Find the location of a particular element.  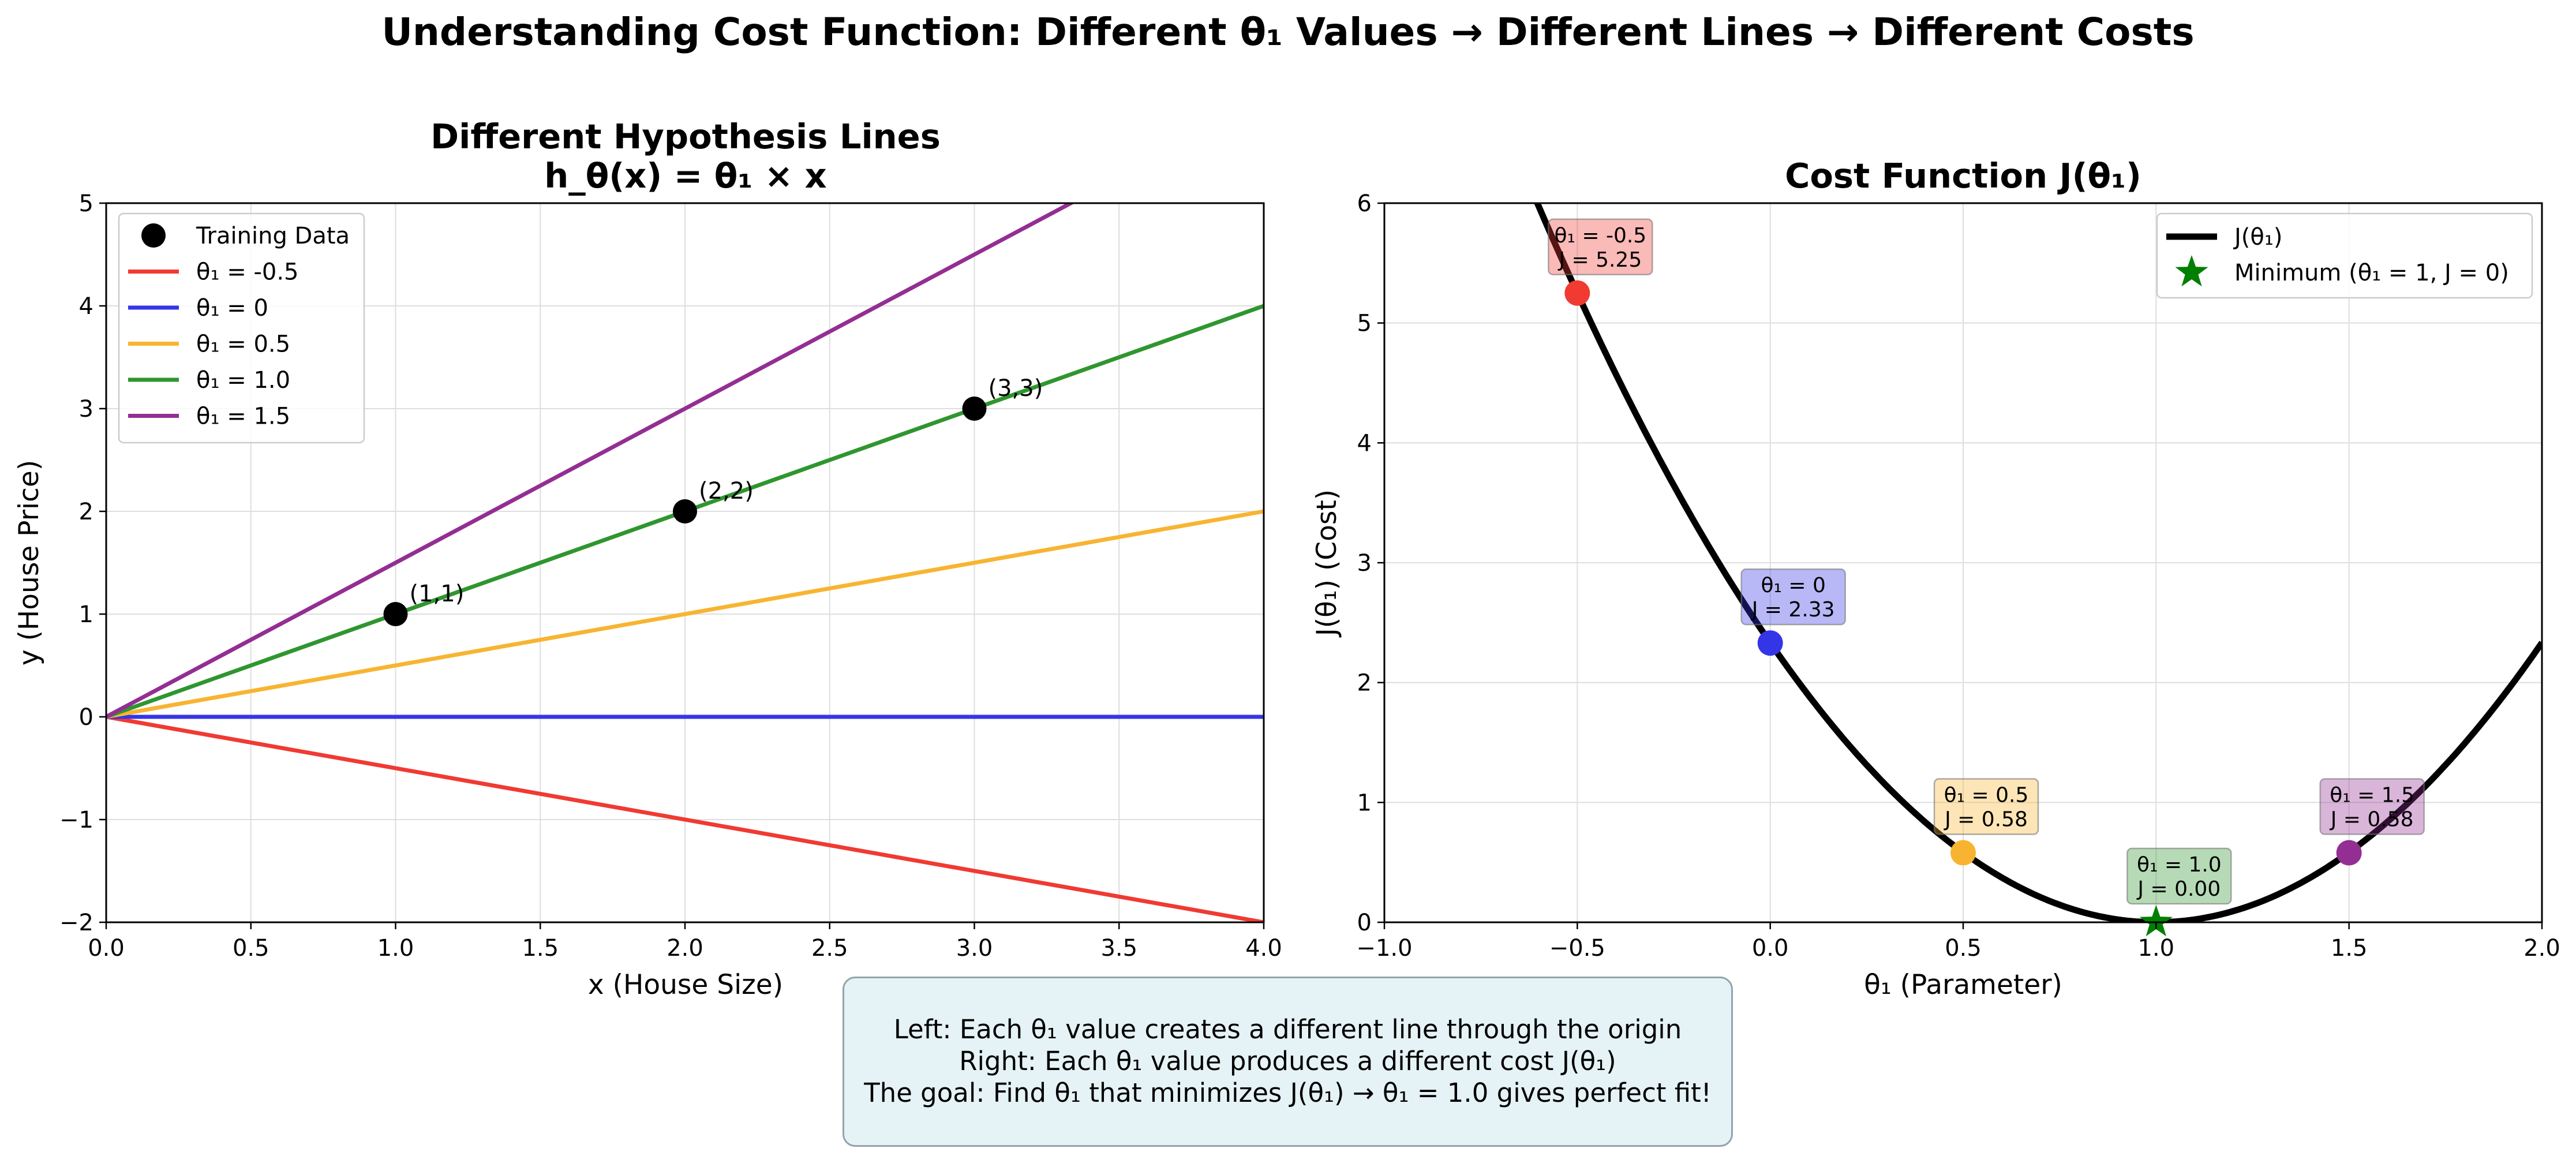

left-training-points: (1,1) (2,2) (3,3) is located at coordinates (713, 501).